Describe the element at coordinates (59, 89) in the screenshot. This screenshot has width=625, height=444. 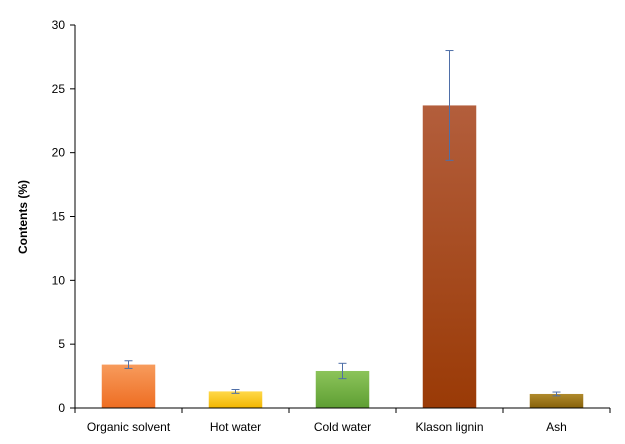
I see `y-tick-label: 25` at that location.